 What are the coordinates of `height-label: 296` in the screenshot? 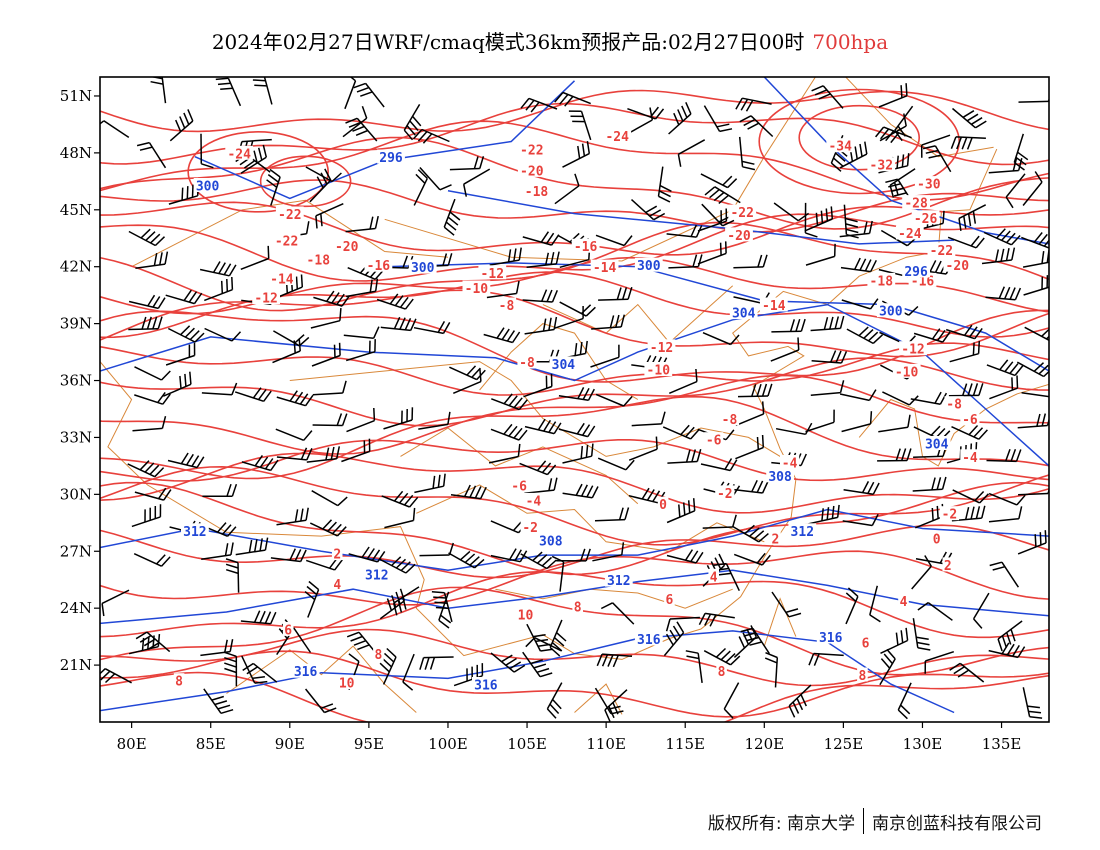 It's located at (391, 158).